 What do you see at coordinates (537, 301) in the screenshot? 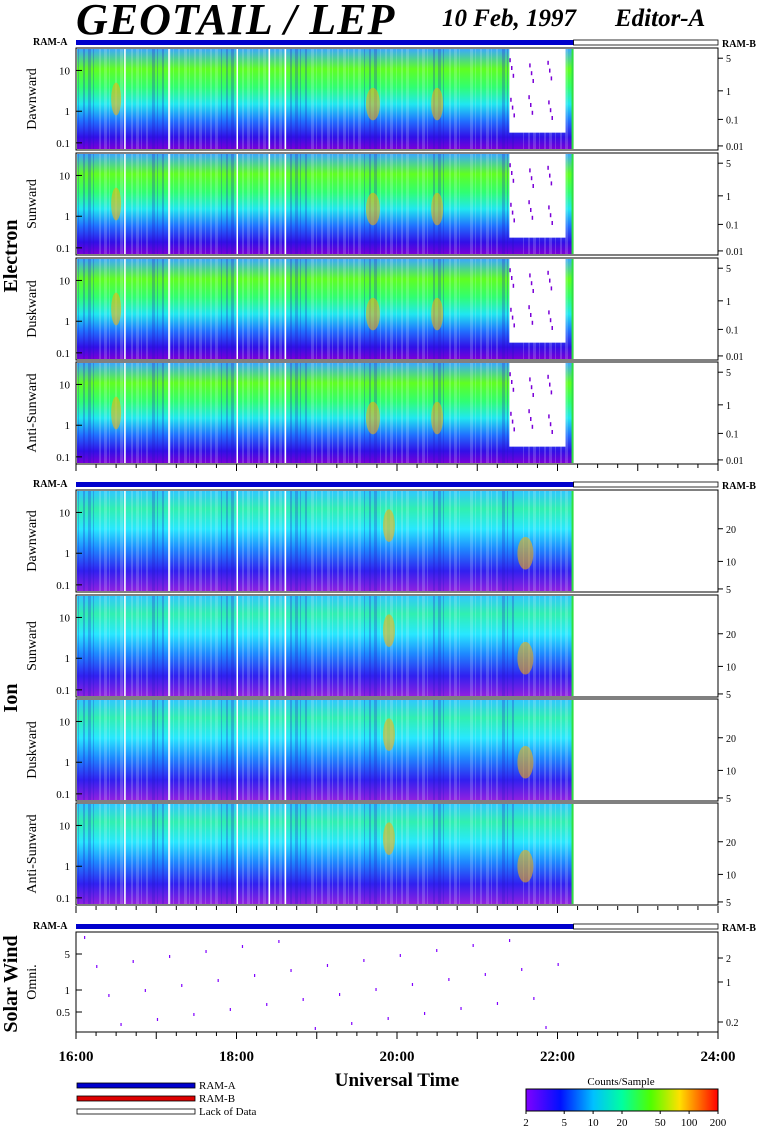
I see `sparse-region` at bounding box center [537, 301].